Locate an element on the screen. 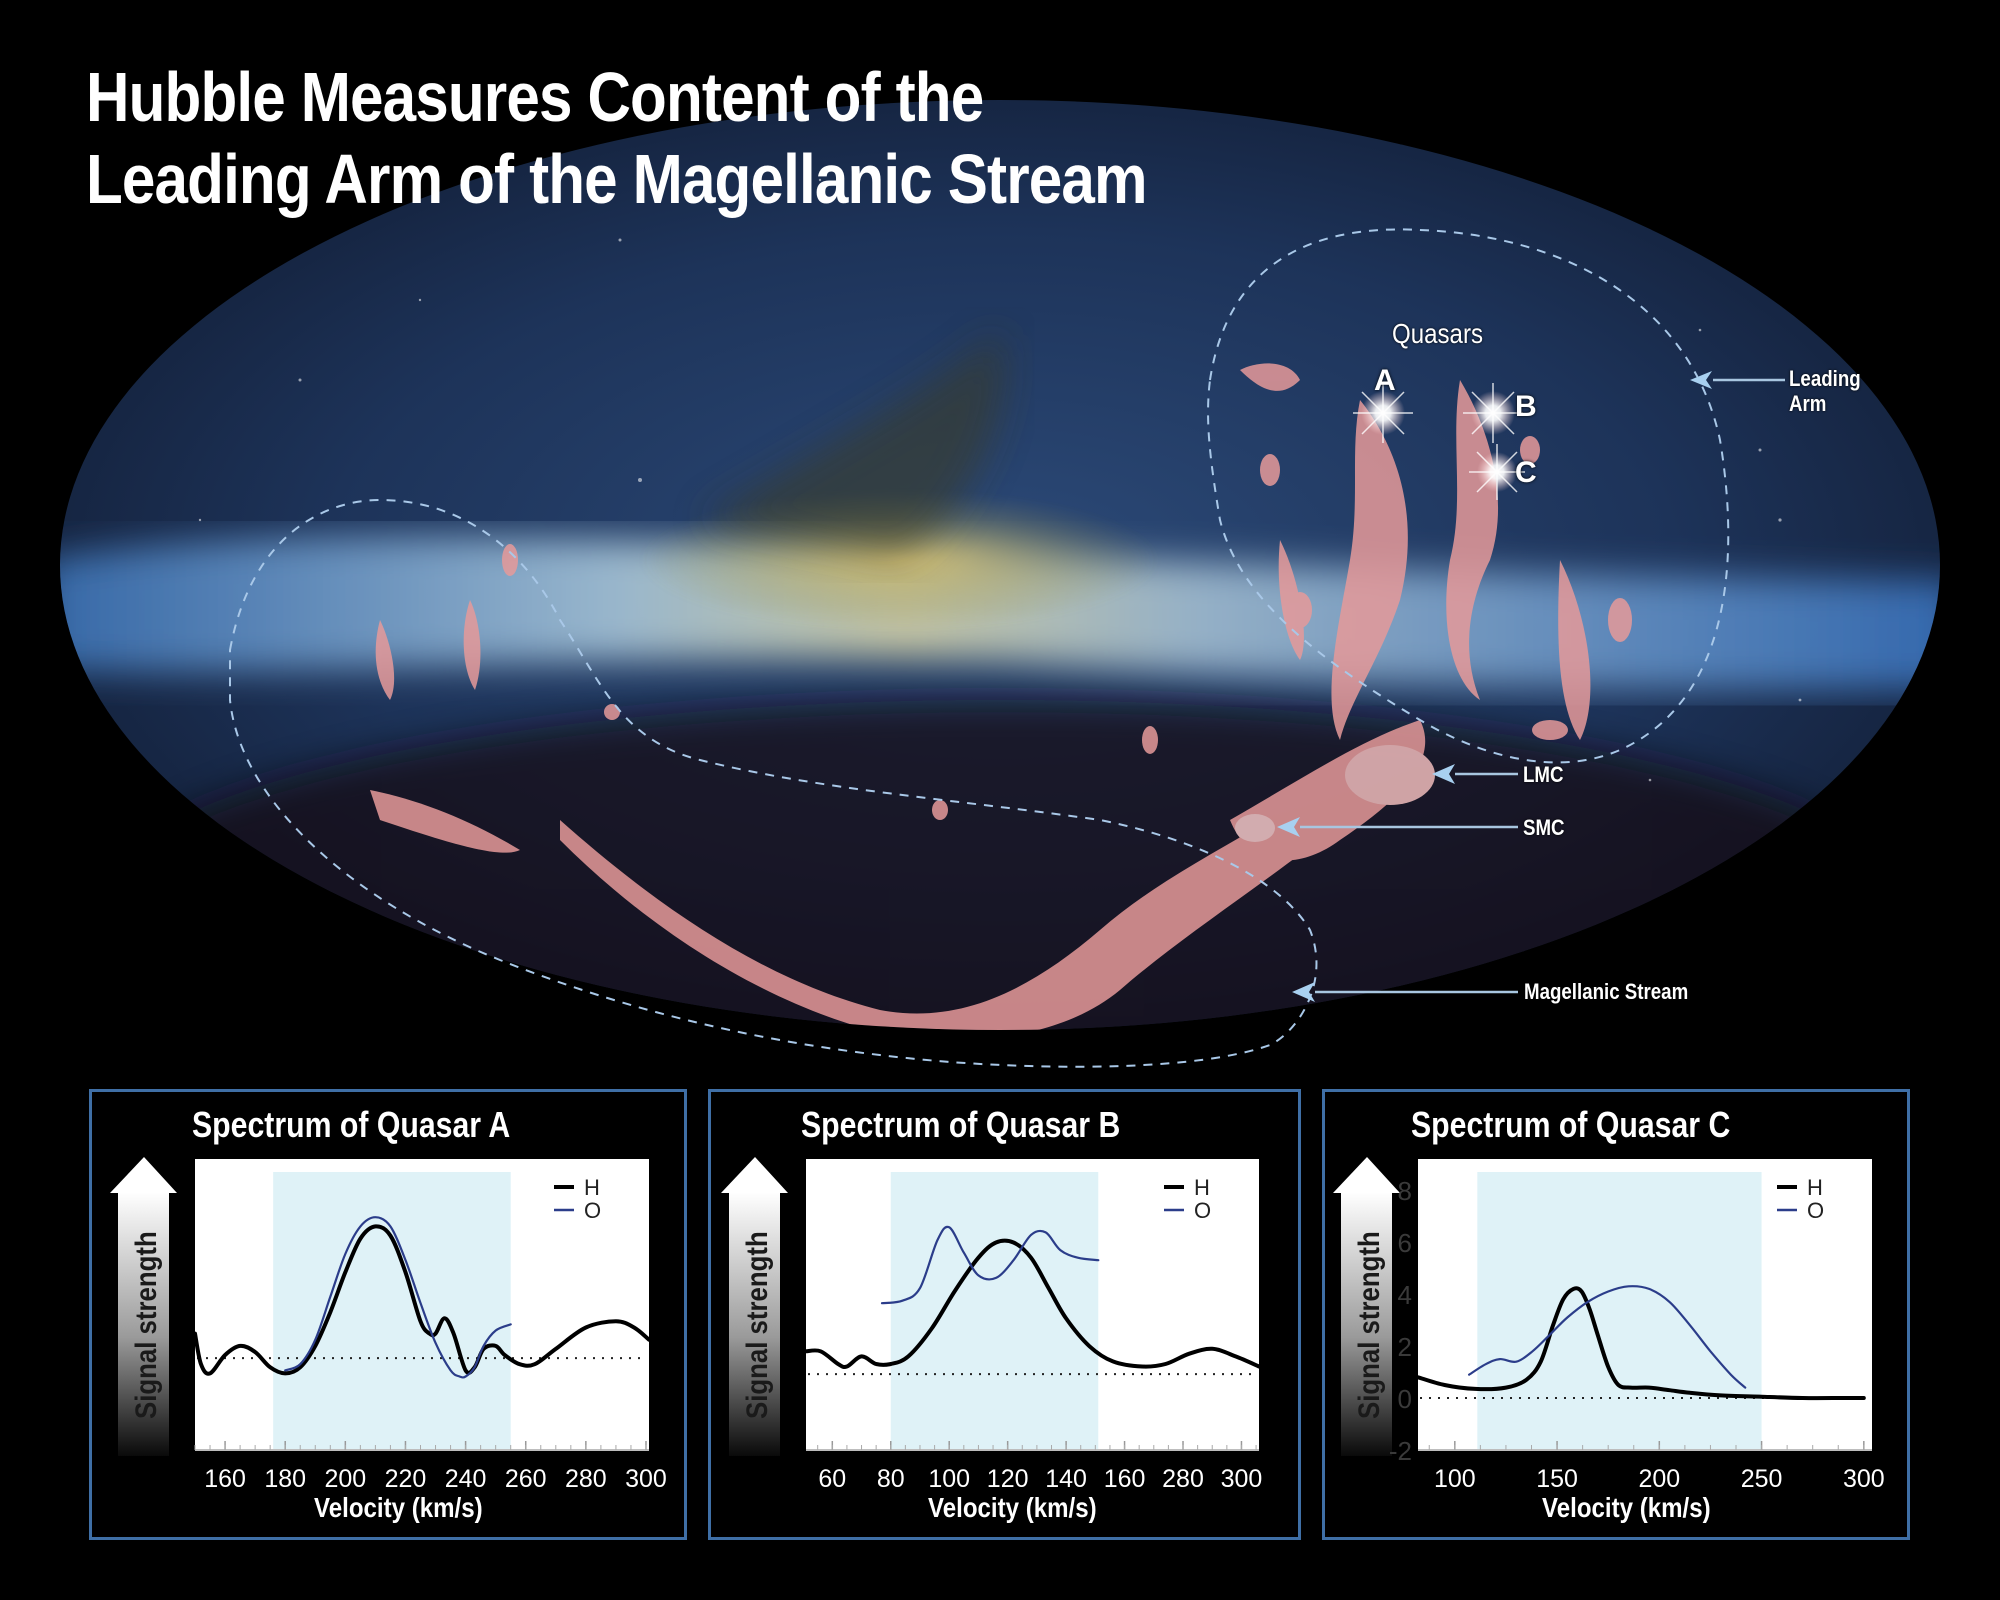  y-tick-label: 8 is located at coordinates (1405, 1191).